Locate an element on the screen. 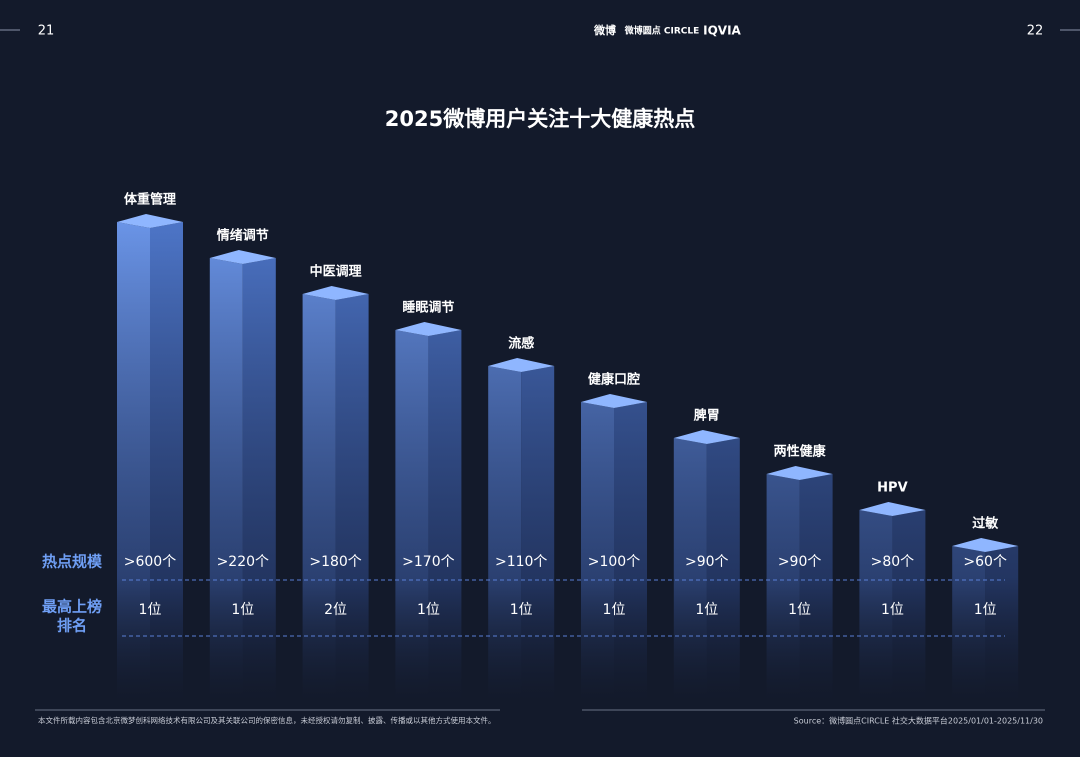 This screenshot has width=1080, height=757. item-scale: >80个 is located at coordinates (893, 562).